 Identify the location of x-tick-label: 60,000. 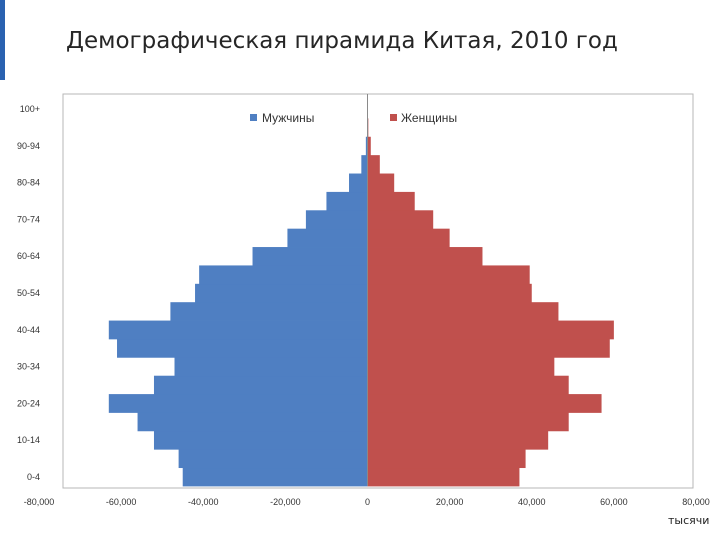
(614, 502).